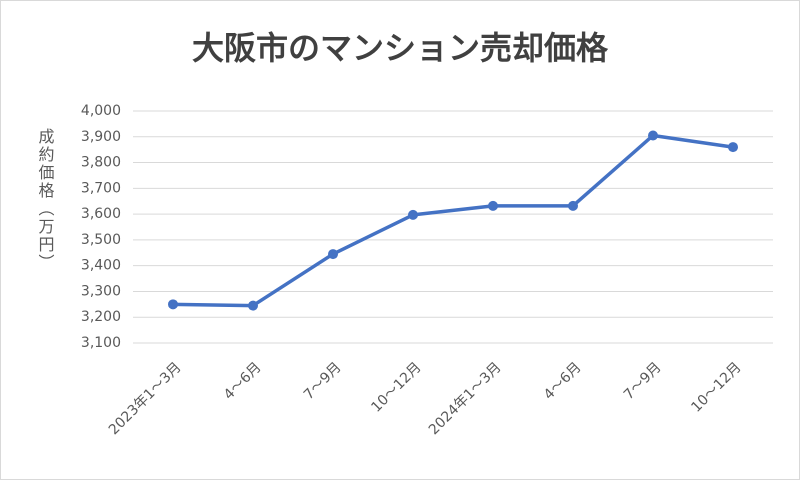 The height and width of the screenshot is (480, 800). Describe the element at coordinates (400, 48) in the screenshot. I see `chart-title: 大阪市のマンション売却価格` at that location.